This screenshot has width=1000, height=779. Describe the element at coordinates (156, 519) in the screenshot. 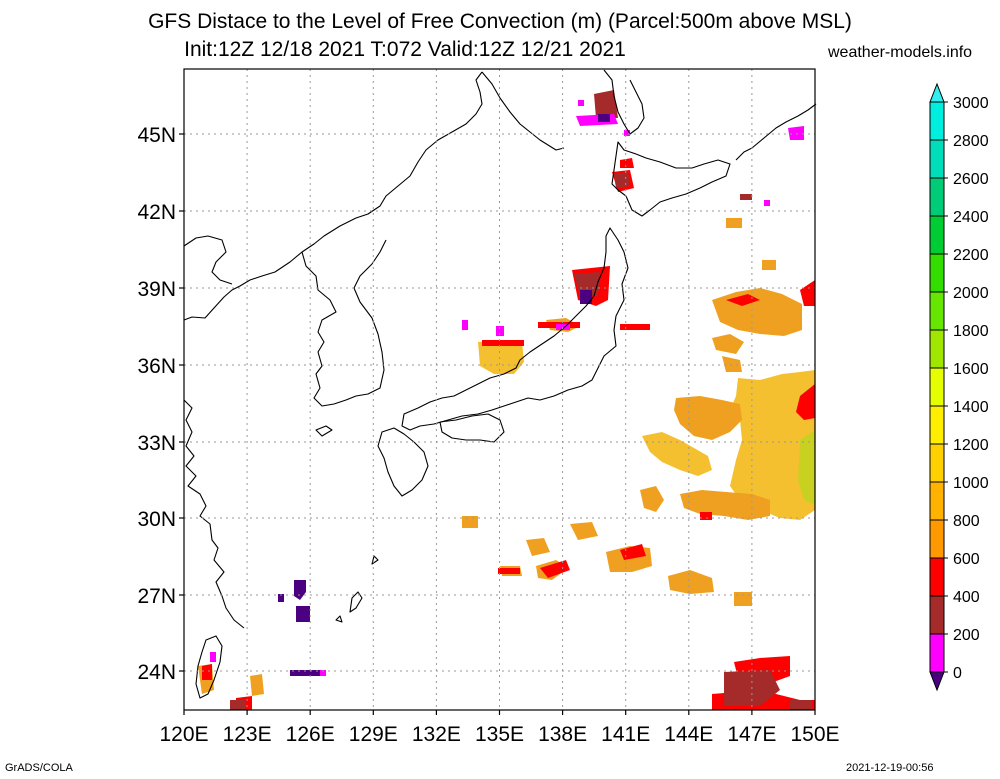

I see `lat-label: 30N` at that location.